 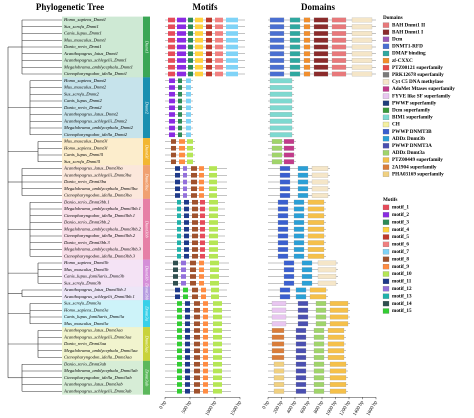 I want to click on legend-label: ADDz Dnmt3a, so click(x=408, y=153).